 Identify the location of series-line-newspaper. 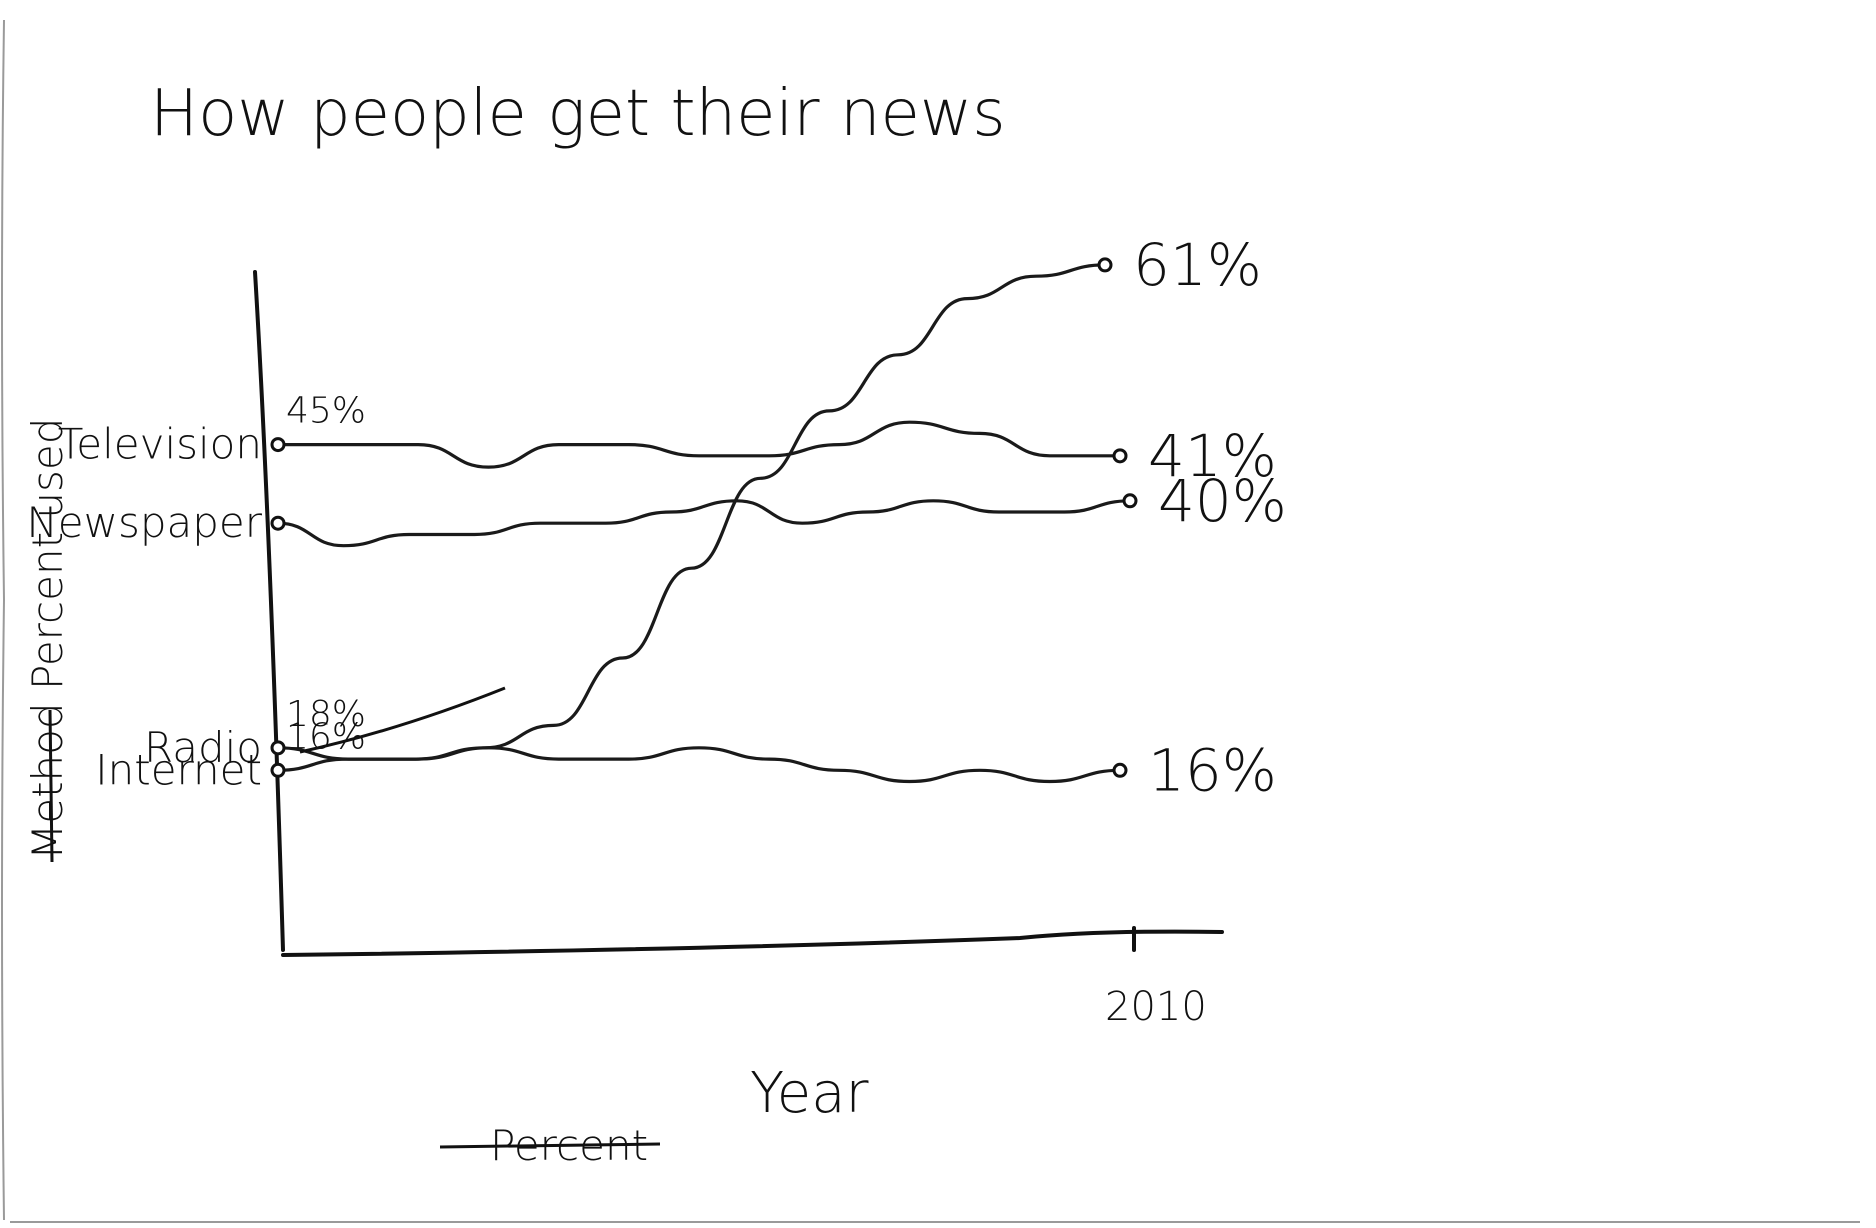
(704, 523).